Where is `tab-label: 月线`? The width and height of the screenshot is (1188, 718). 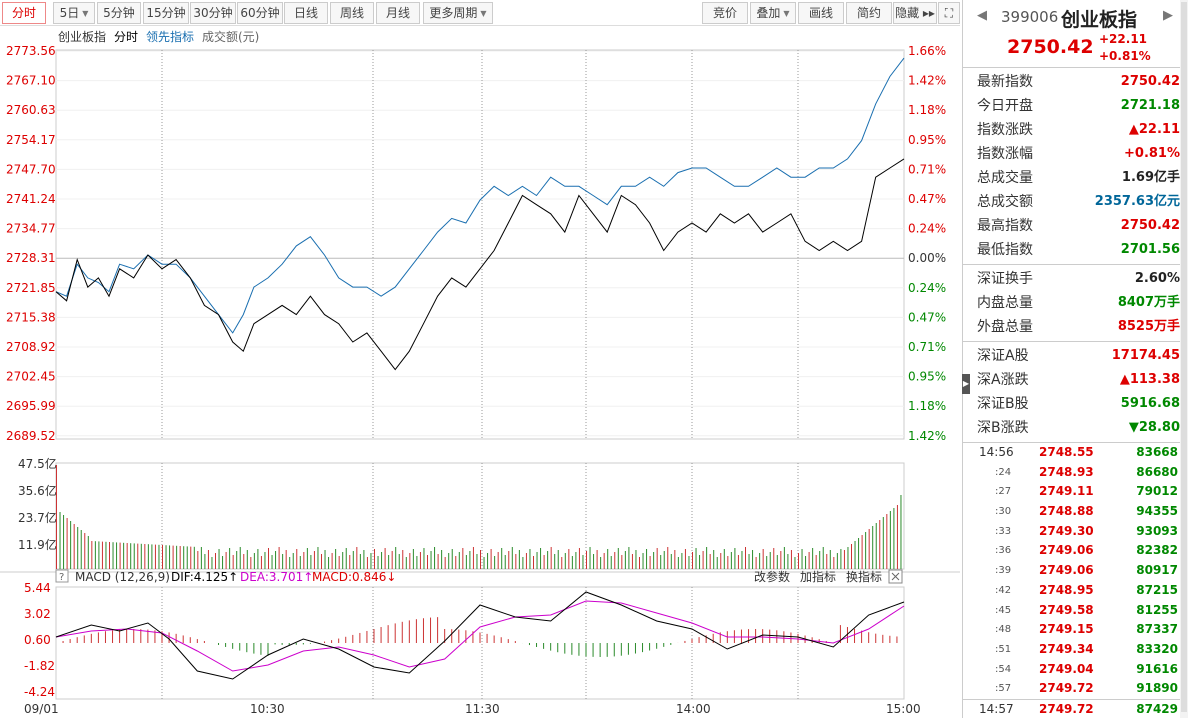 tab-label: 月线 is located at coordinates (397, 13).